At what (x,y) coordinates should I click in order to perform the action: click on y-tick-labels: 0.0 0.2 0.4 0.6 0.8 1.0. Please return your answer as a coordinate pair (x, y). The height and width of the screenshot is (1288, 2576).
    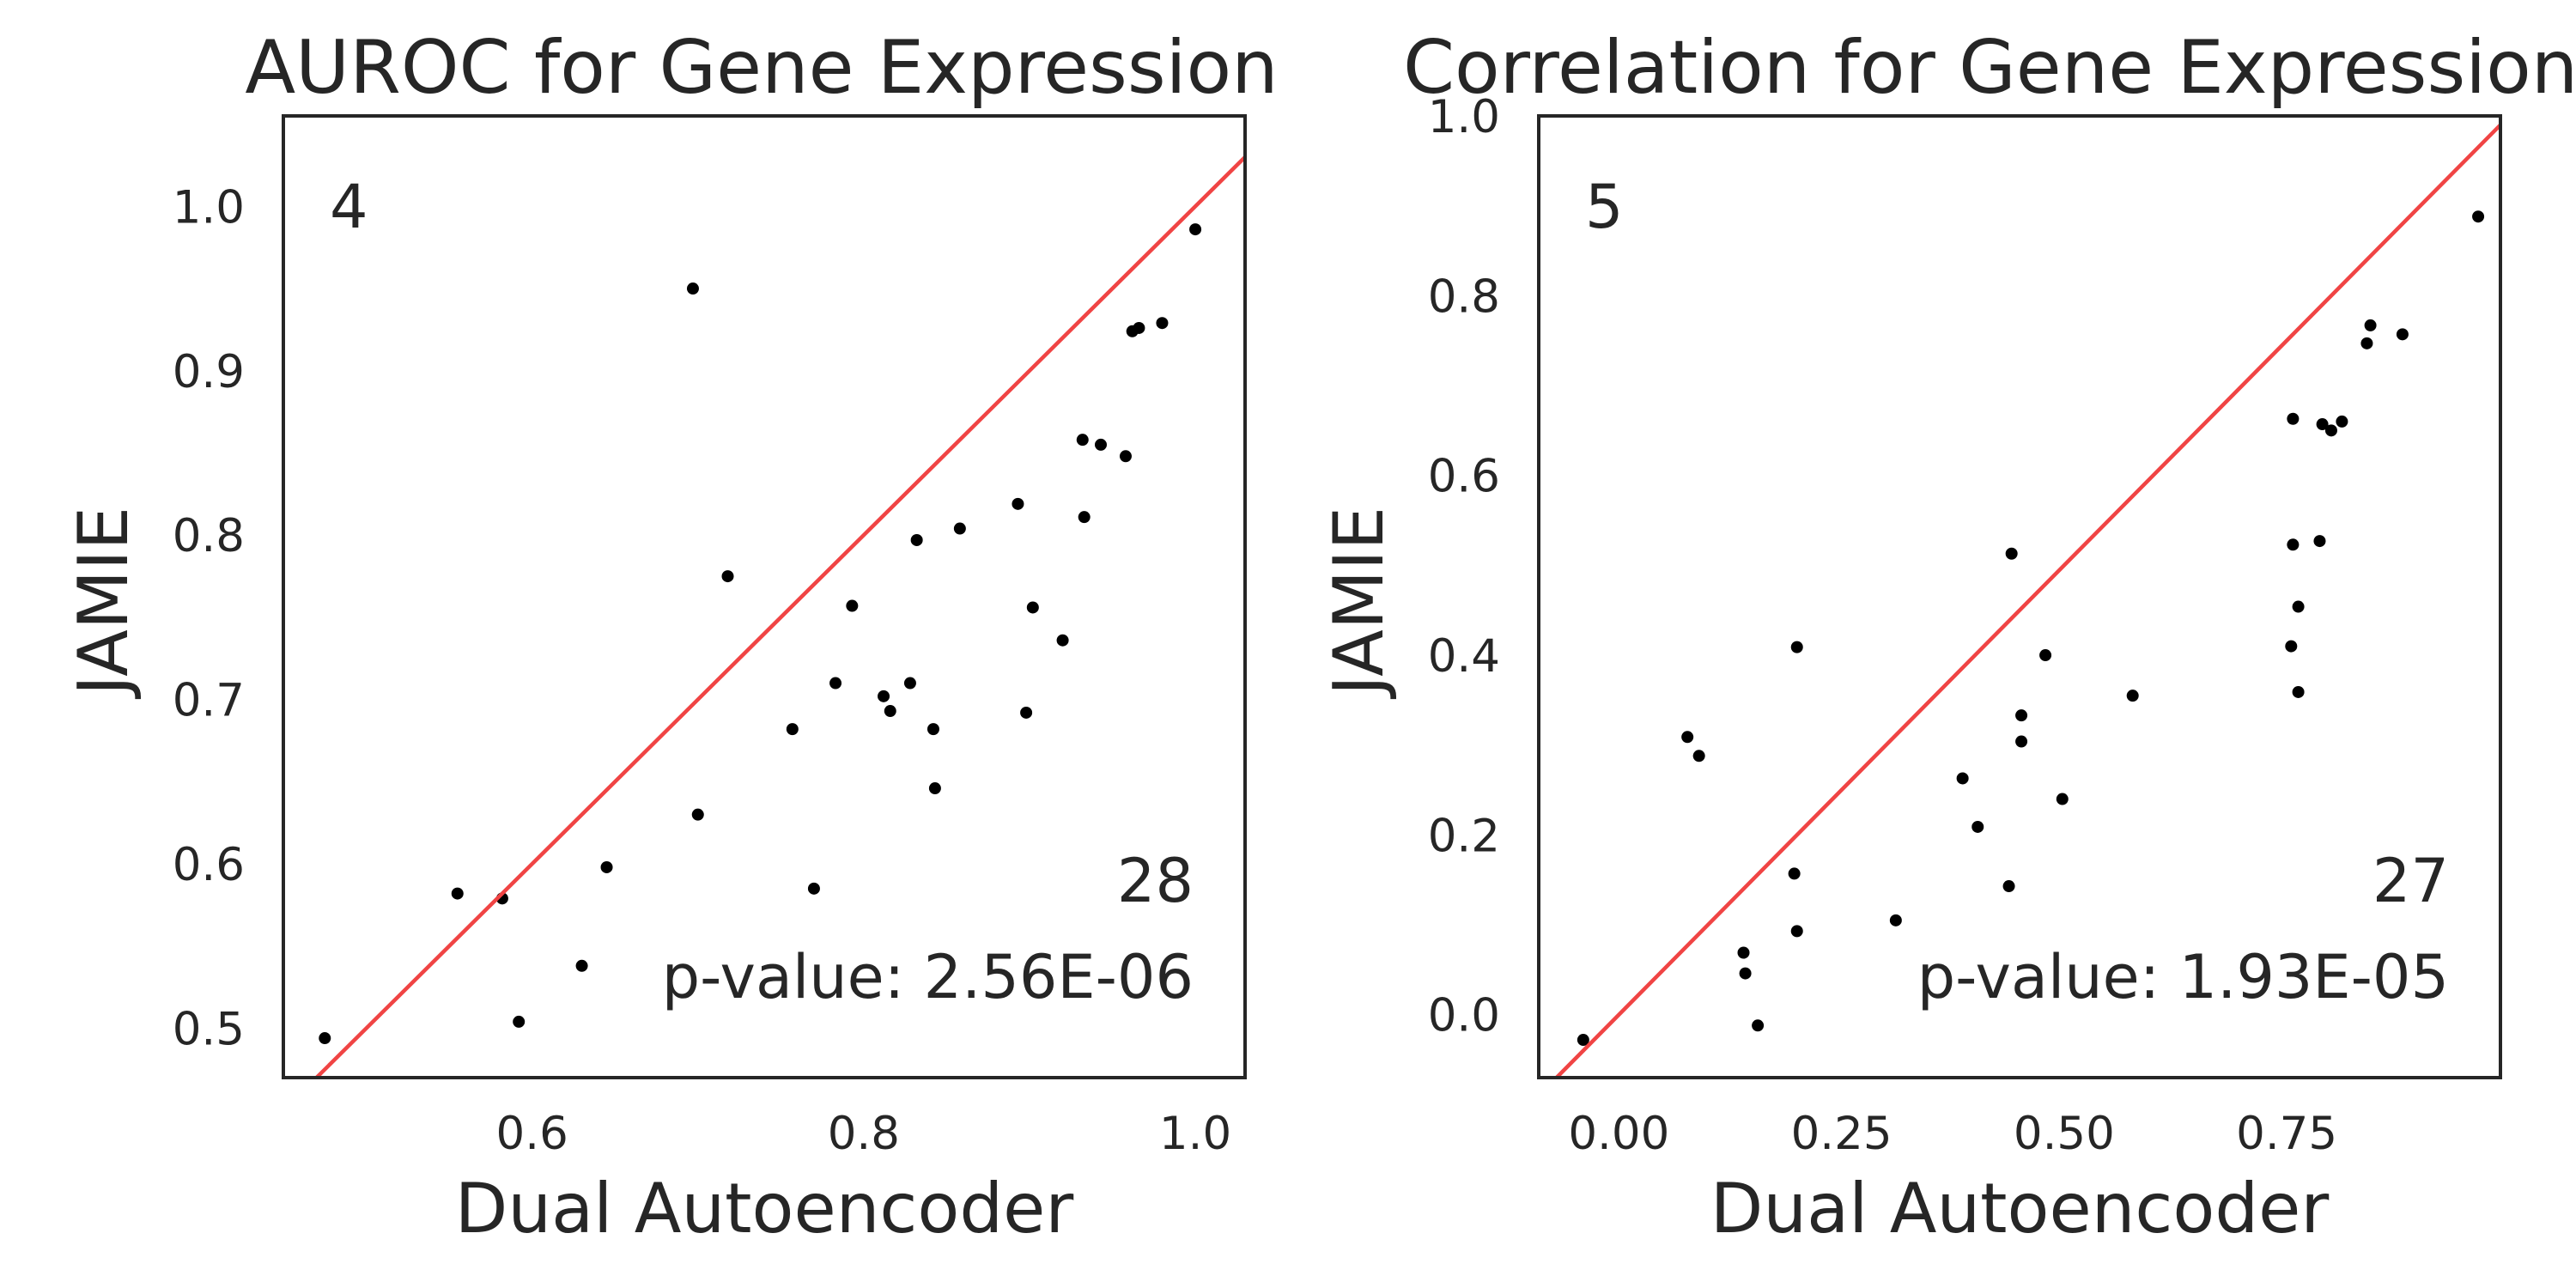
    Looking at the image, I should click on (1464, 566).